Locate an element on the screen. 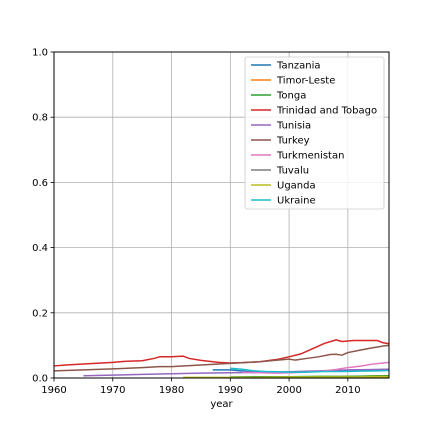 This screenshot has height=432, width=432. series-lines is located at coordinates (221, 359).